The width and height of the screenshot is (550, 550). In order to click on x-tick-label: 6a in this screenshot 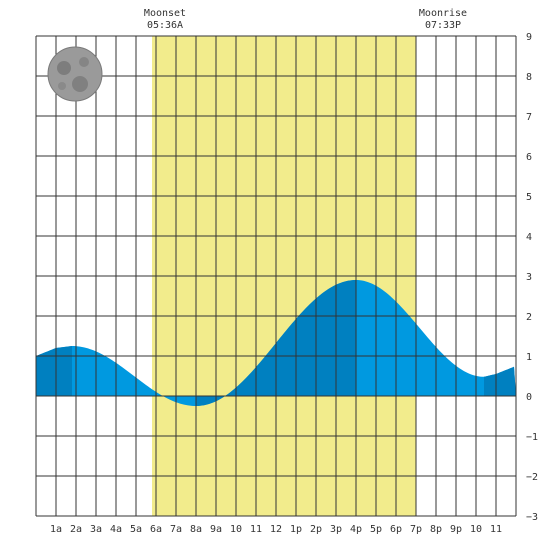, I will do `click(156, 529)`.